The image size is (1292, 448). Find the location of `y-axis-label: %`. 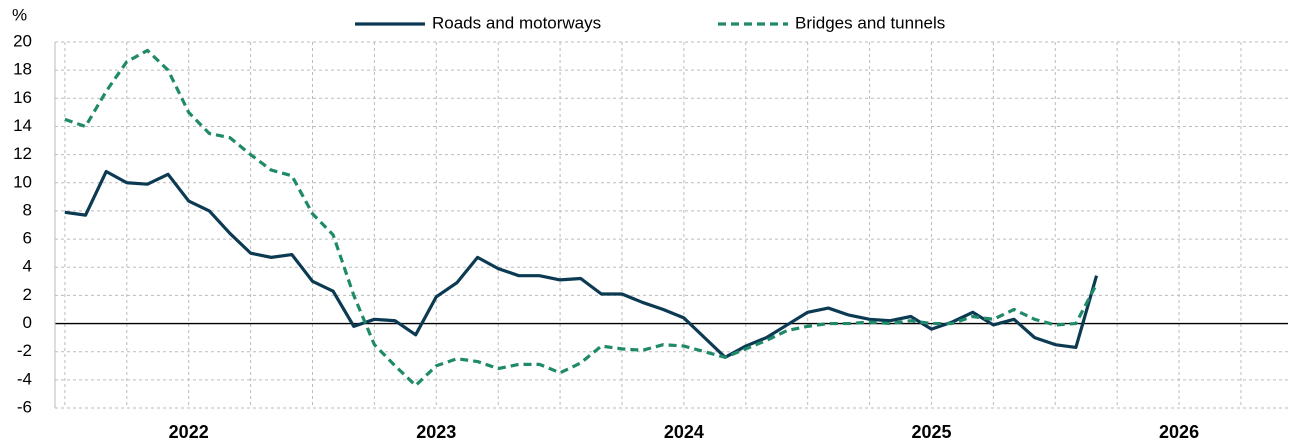

y-axis-label: % is located at coordinates (19, 14).